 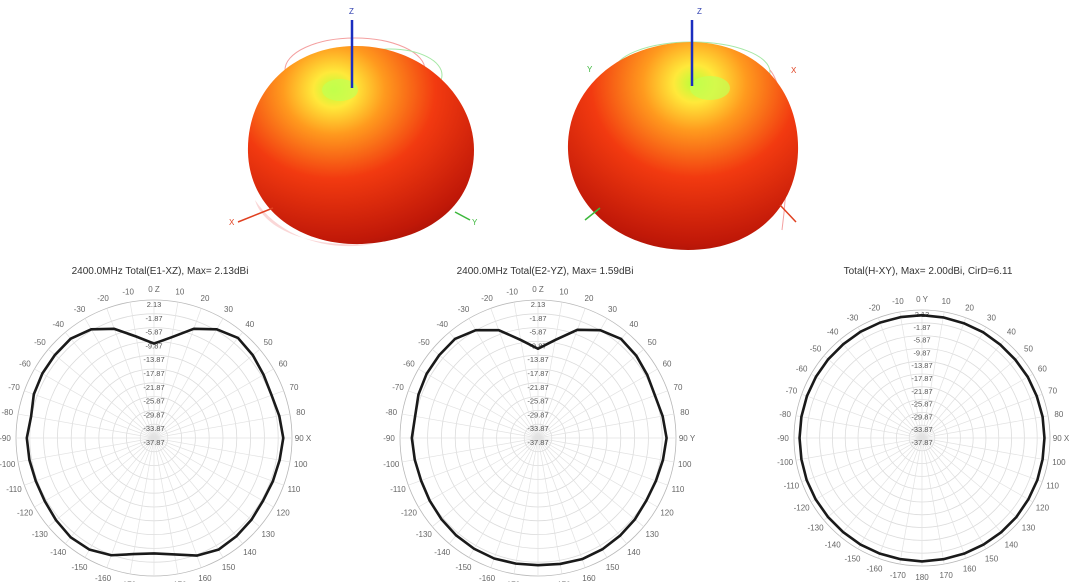 What do you see at coordinates (678, 387) in the screenshot?
I see `angle-tick-label: 70` at bounding box center [678, 387].